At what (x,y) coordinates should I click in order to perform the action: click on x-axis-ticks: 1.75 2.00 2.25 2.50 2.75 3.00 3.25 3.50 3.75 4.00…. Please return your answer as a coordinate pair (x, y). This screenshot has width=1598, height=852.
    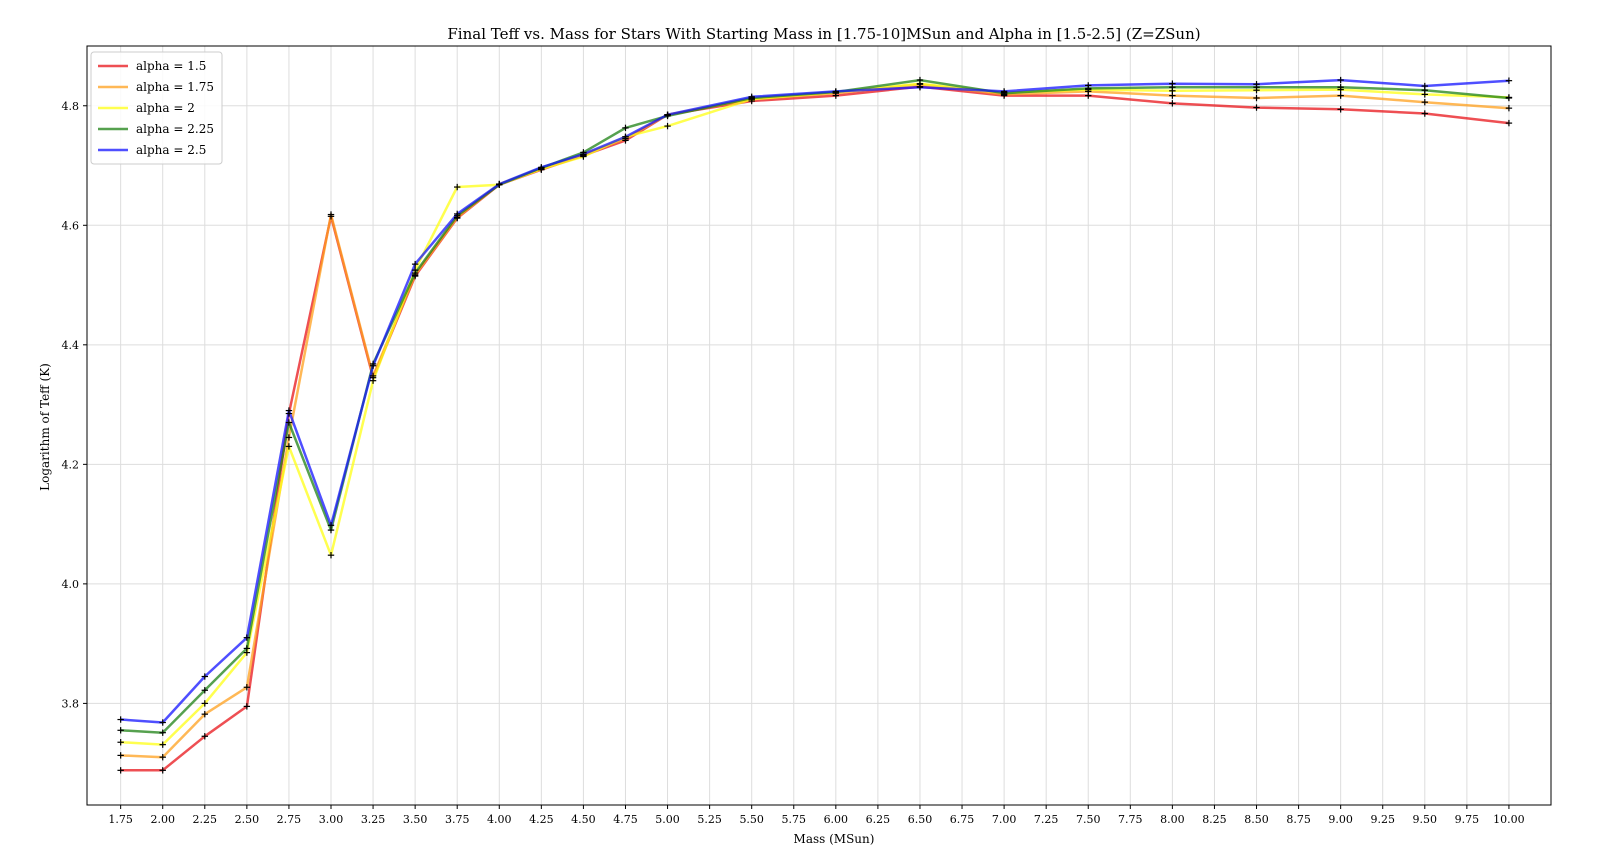
    Looking at the image, I should click on (816, 815).